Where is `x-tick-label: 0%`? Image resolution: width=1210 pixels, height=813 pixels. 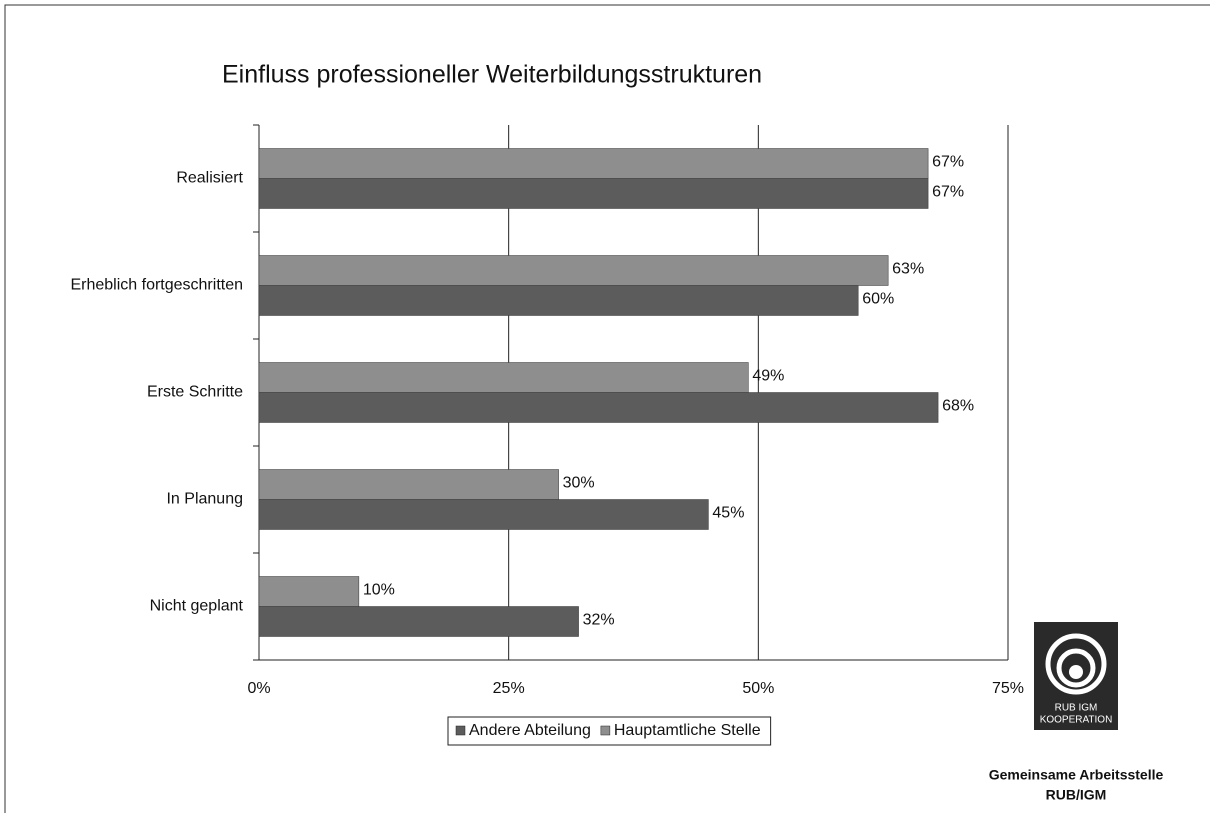 x-tick-label: 0% is located at coordinates (258, 688).